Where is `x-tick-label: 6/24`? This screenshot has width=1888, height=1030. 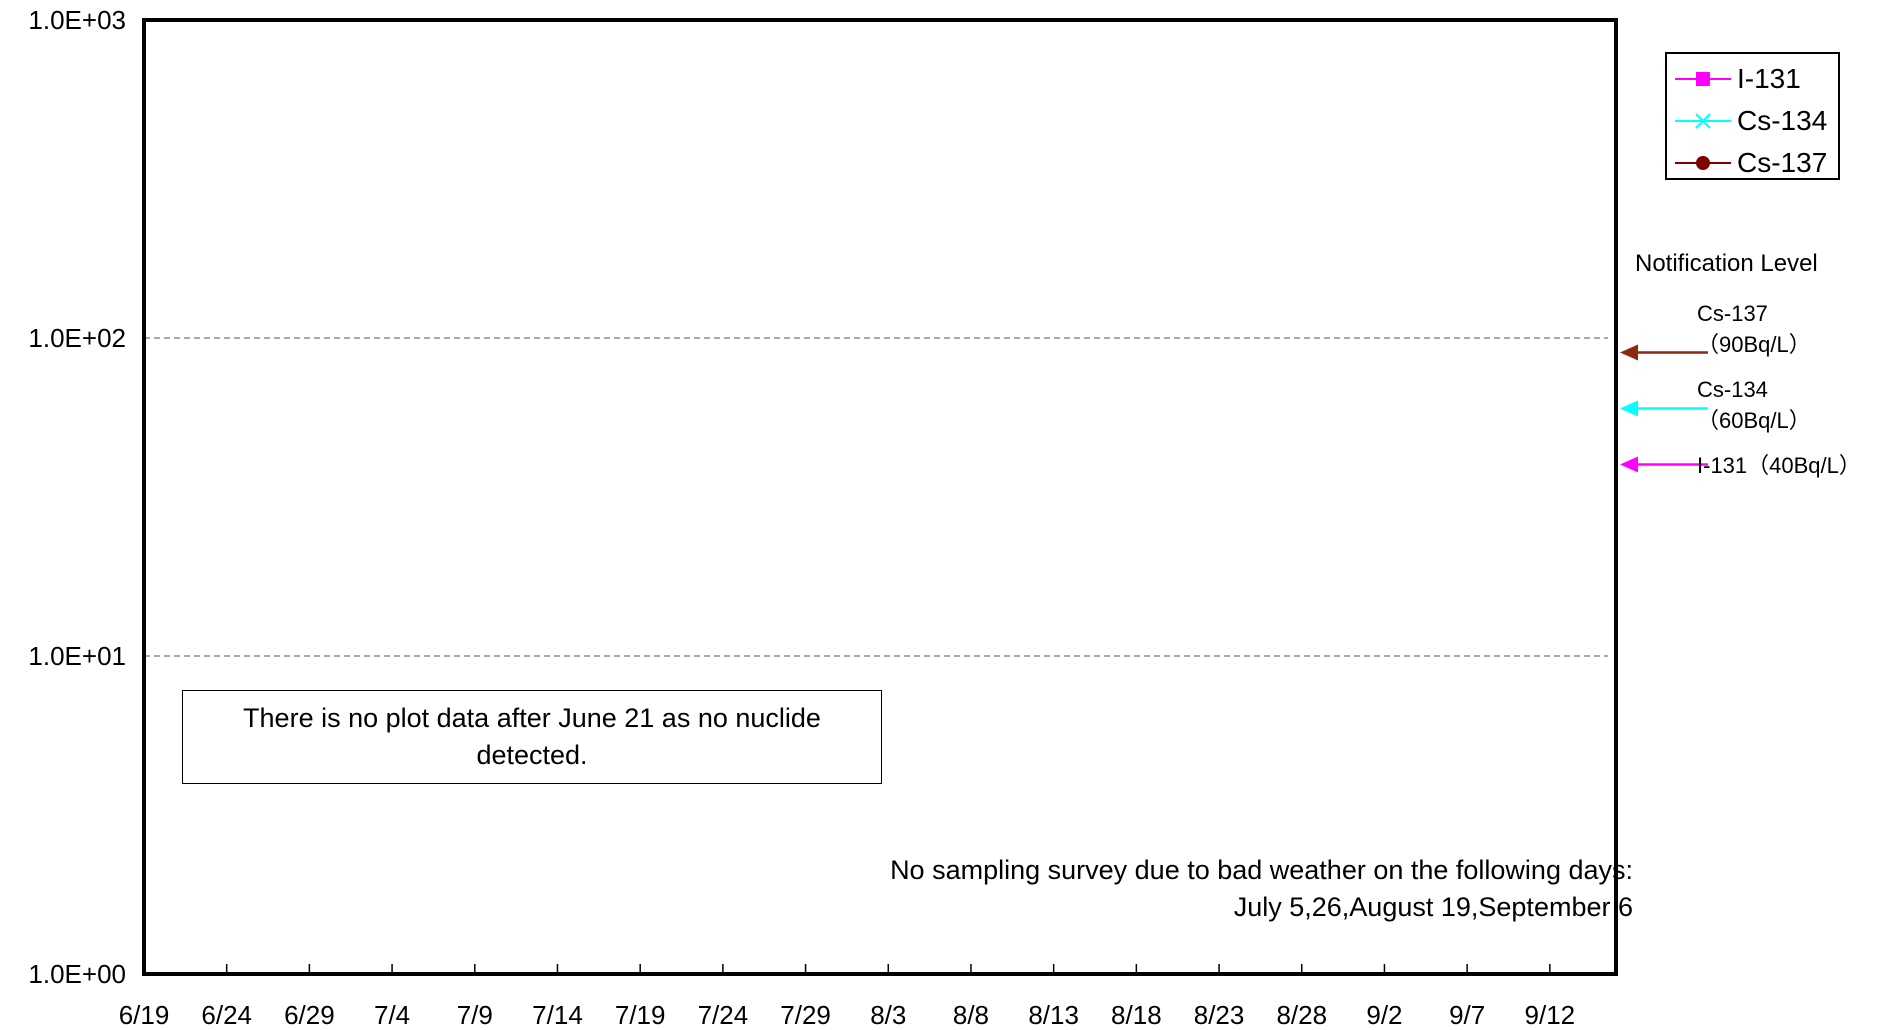
x-tick-label: 6/24 is located at coordinates (226, 1015).